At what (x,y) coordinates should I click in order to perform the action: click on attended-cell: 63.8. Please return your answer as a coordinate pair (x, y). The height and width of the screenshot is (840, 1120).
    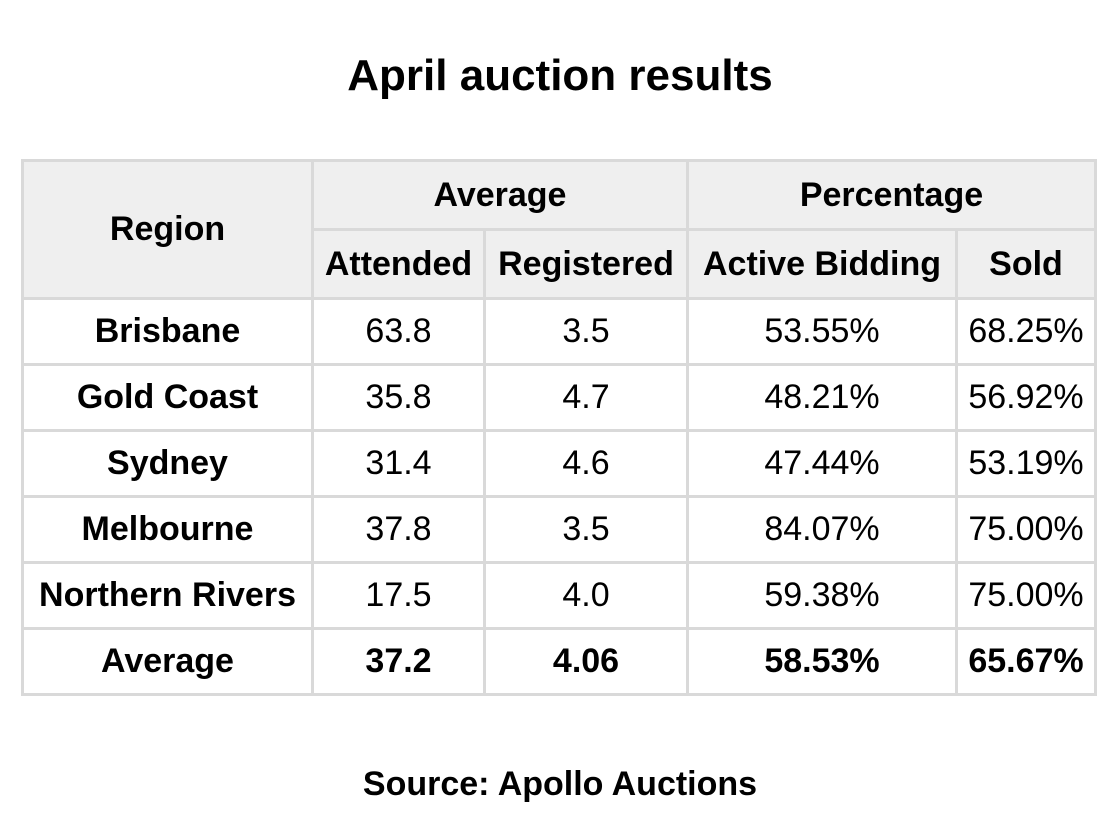
    Looking at the image, I should click on (398, 331).